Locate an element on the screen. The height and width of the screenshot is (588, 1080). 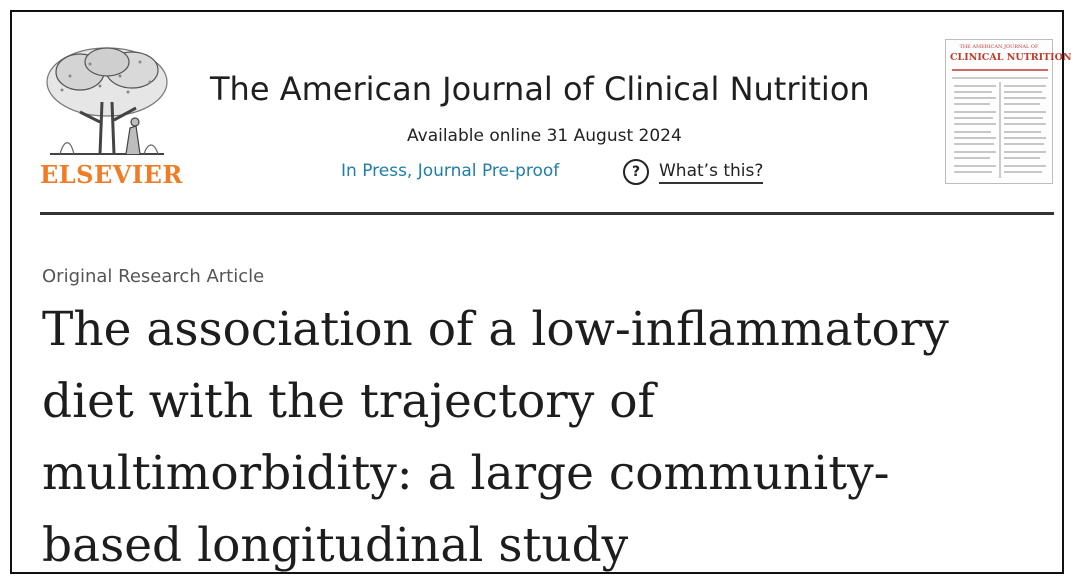
elsevier-tree-icon is located at coordinates (107, 101).